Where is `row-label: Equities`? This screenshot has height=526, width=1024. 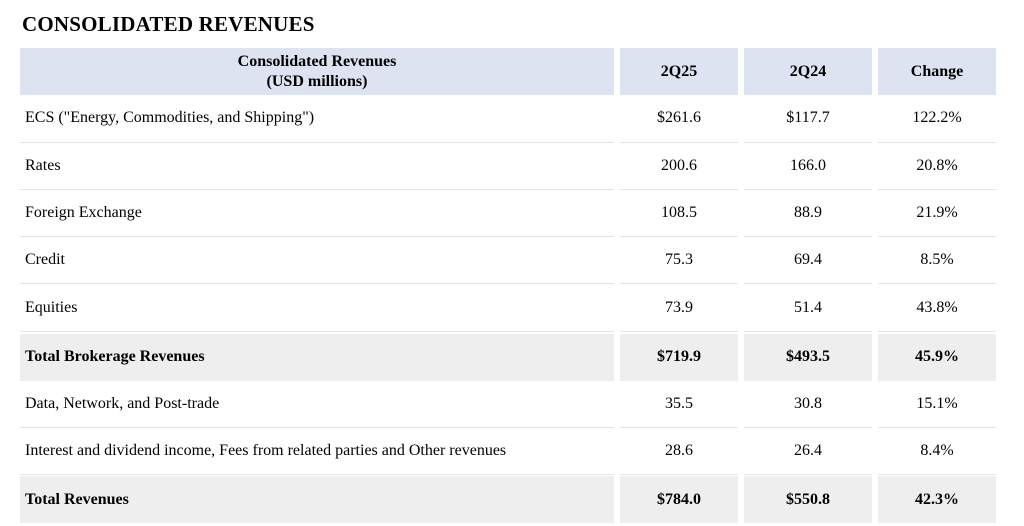
row-label: Equities is located at coordinates (317, 308).